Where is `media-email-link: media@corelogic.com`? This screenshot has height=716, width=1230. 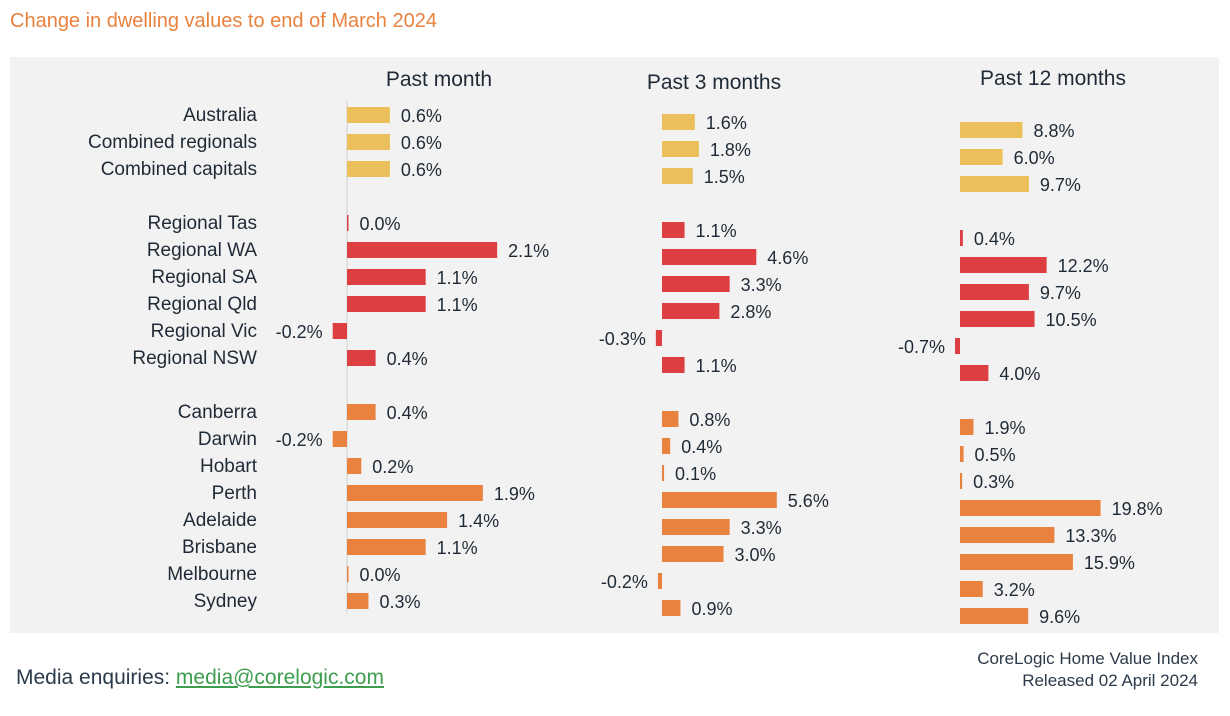 media-email-link: media@corelogic.com is located at coordinates (279, 677).